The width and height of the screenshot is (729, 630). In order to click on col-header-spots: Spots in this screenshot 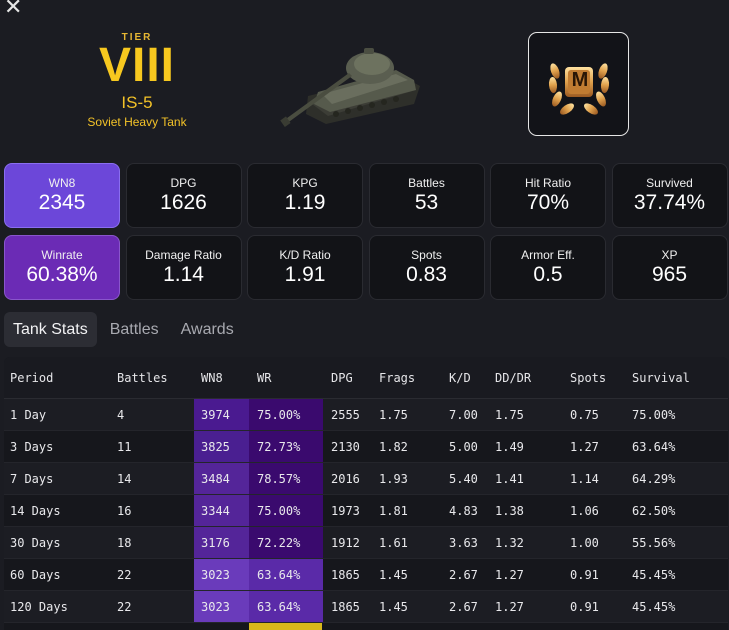, I will do `click(588, 377)`.